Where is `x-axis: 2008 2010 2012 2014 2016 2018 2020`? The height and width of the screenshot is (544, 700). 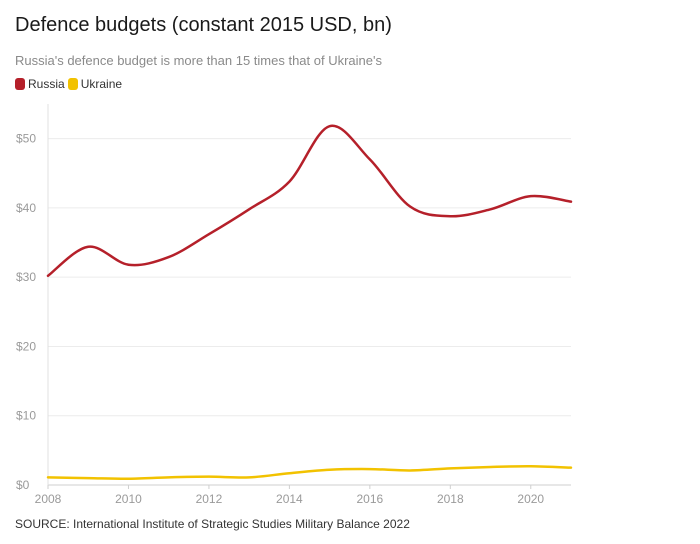
x-axis: 2008 2010 2012 2014 2016 2018 2020 is located at coordinates (289, 495).